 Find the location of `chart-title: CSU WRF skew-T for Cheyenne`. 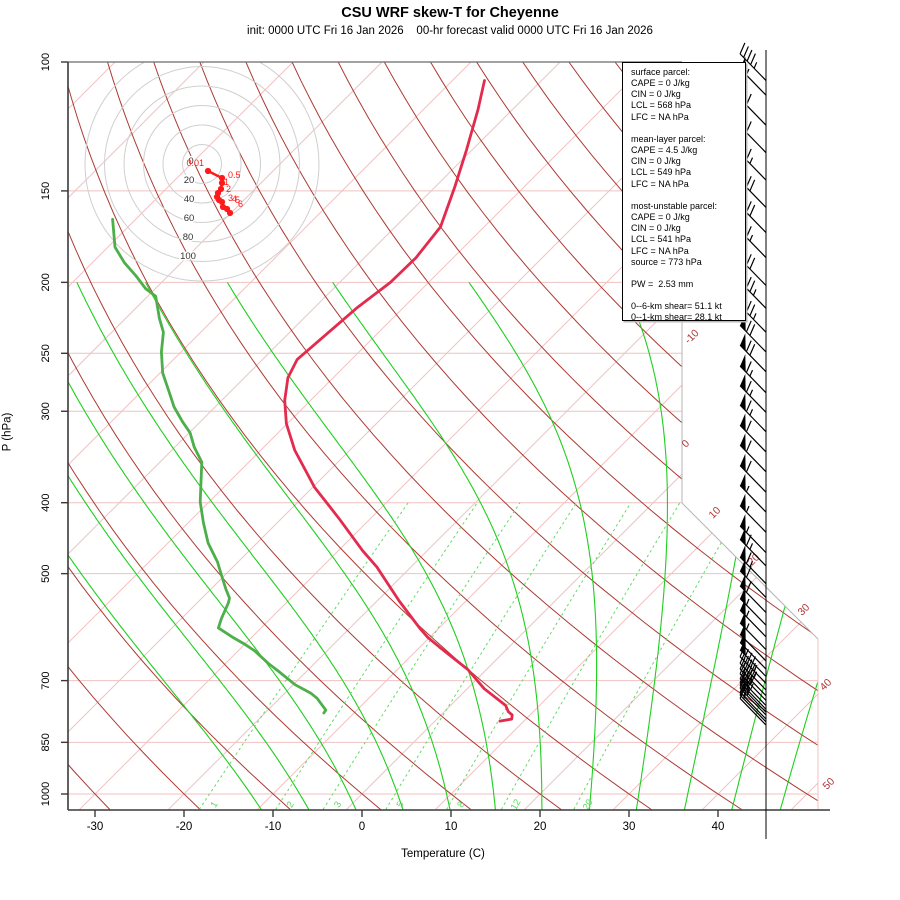

chart-title: CSU WRF skew-T for Cheyenne is located at coordinates (450, 13).